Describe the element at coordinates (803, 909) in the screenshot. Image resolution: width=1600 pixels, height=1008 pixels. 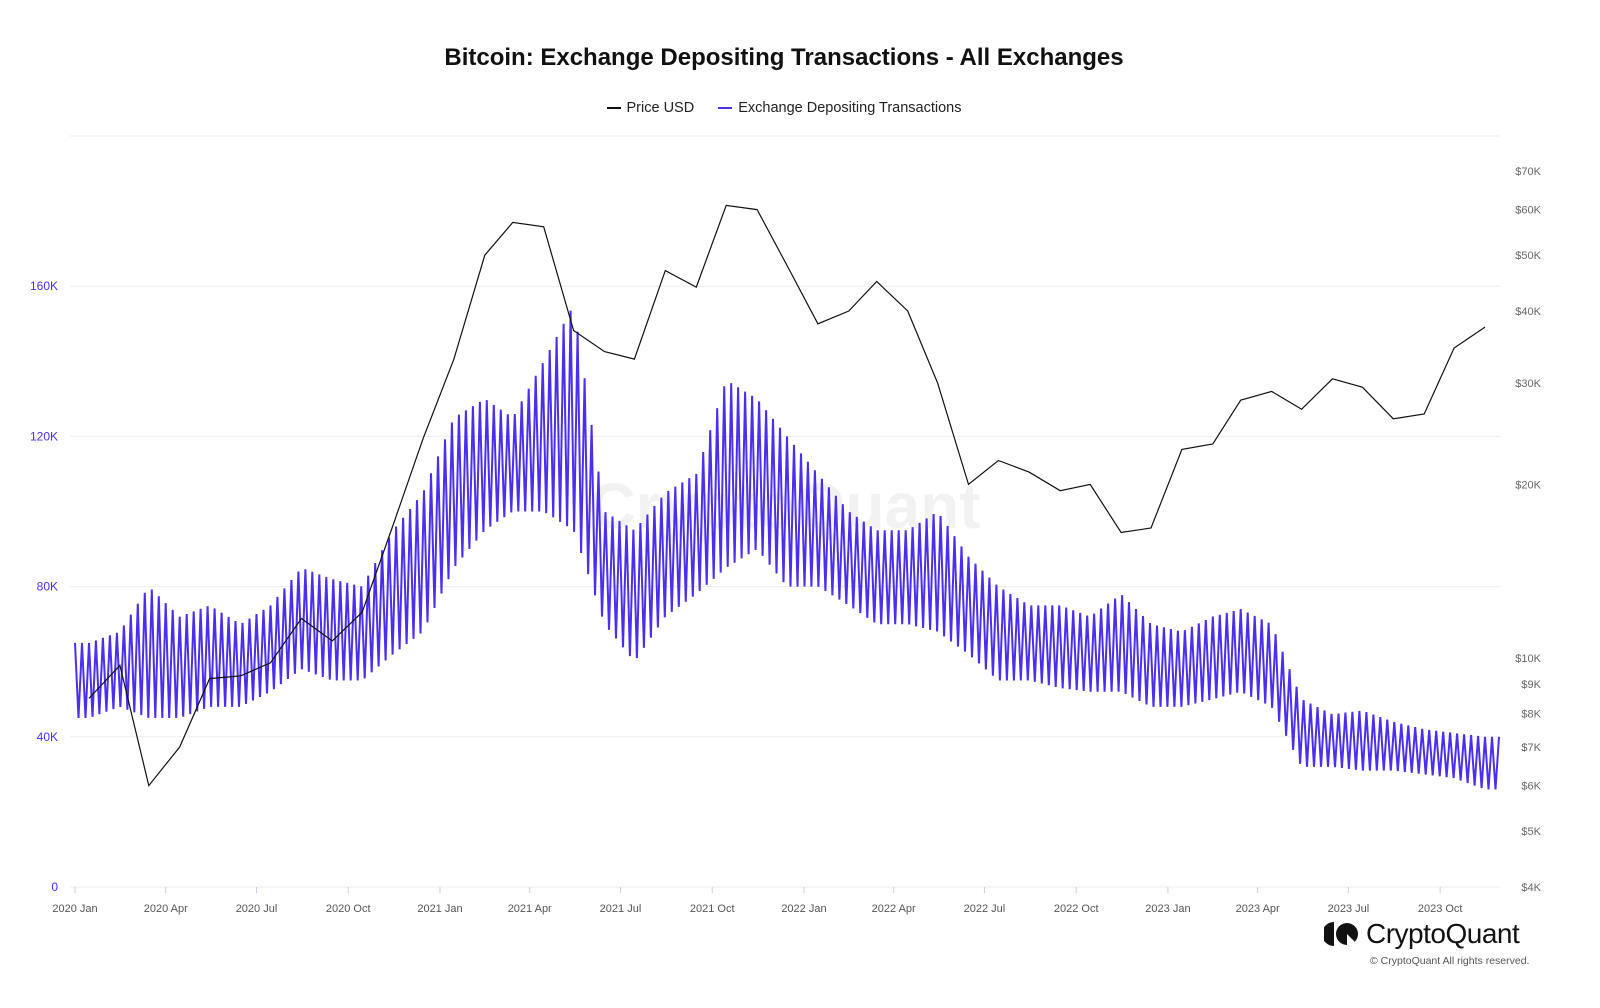
I see `x-tick-label: 2022 Jan` at that location.